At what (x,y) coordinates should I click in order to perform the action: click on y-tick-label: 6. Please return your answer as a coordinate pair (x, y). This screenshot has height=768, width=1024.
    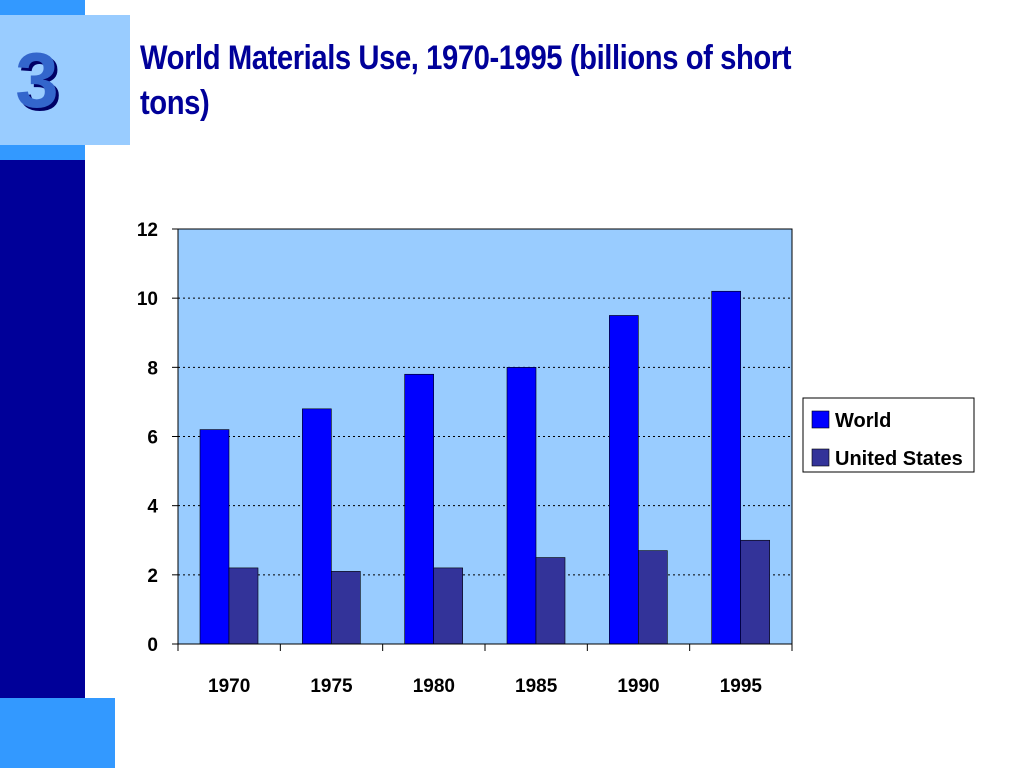
    Looking at the image, I should click on (152, 438).